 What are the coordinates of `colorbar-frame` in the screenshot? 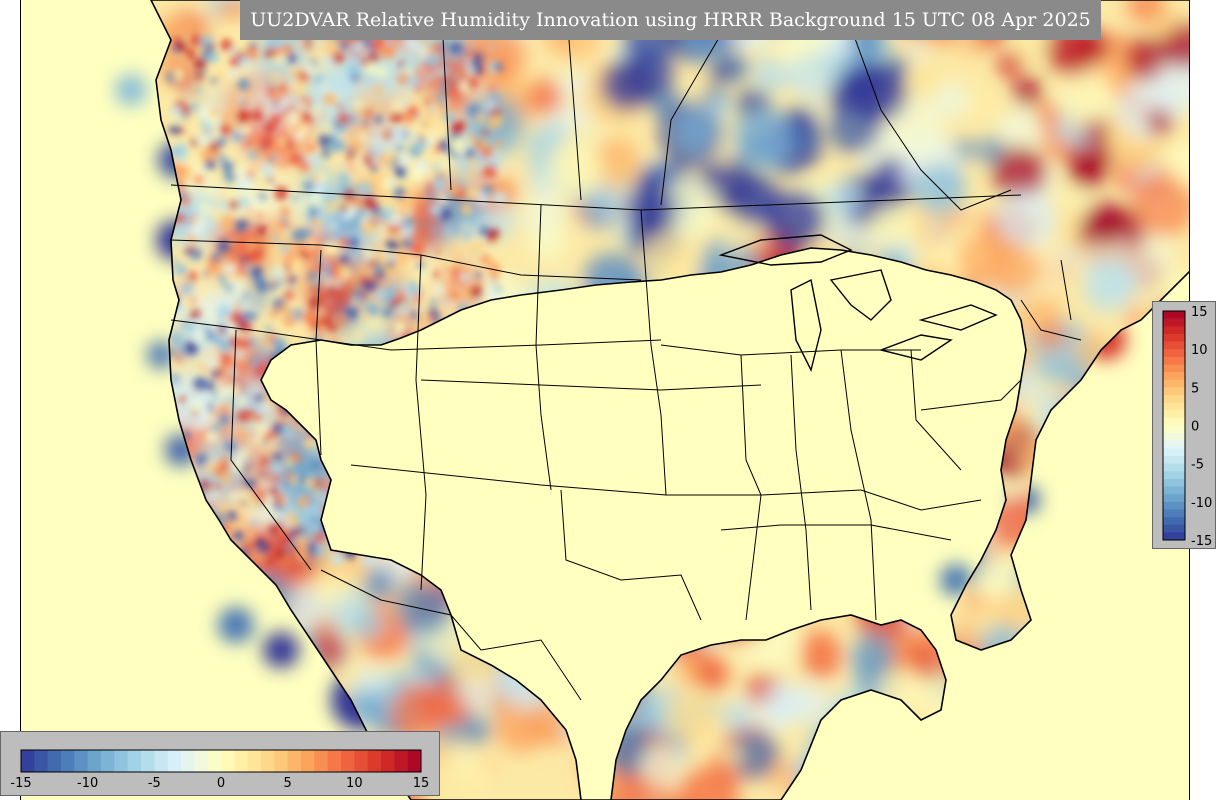 It's located at (221, 761).